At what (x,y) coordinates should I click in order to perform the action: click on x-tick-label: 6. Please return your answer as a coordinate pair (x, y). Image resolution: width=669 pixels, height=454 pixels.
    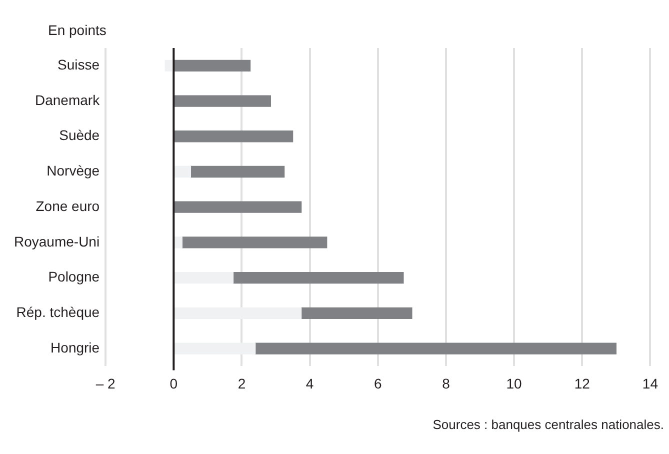
    Looking at the image, I should click on (378, 383).